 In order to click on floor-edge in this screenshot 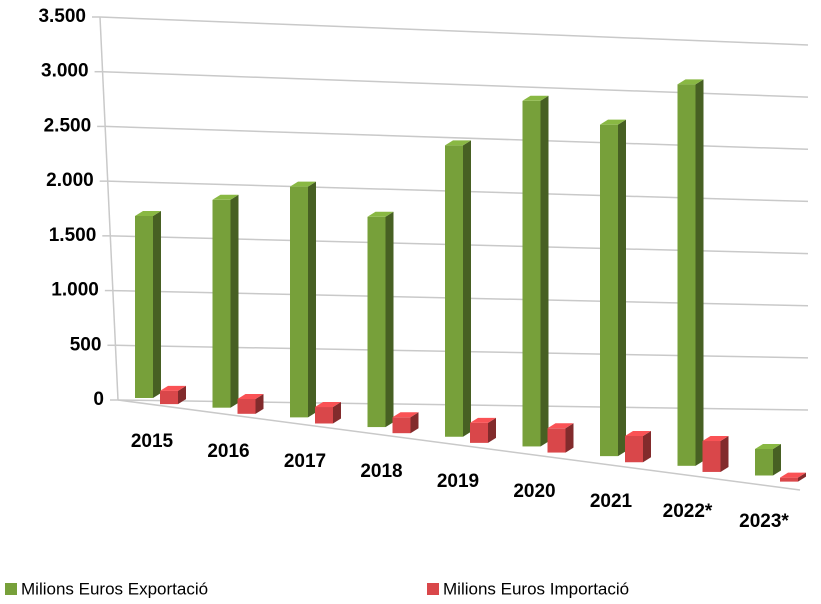, I will do `click(459, 445)`.